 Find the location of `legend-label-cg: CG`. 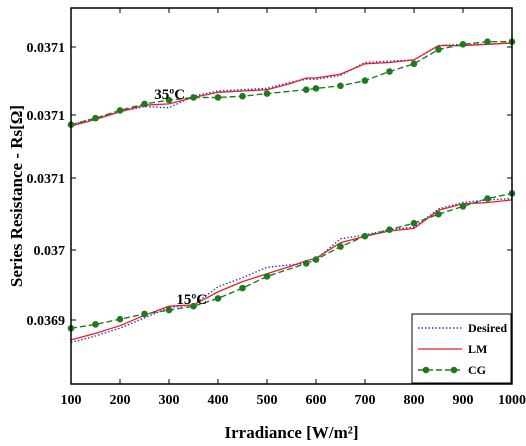

legend-label-cg: CG is located at coordinates (477, 370).